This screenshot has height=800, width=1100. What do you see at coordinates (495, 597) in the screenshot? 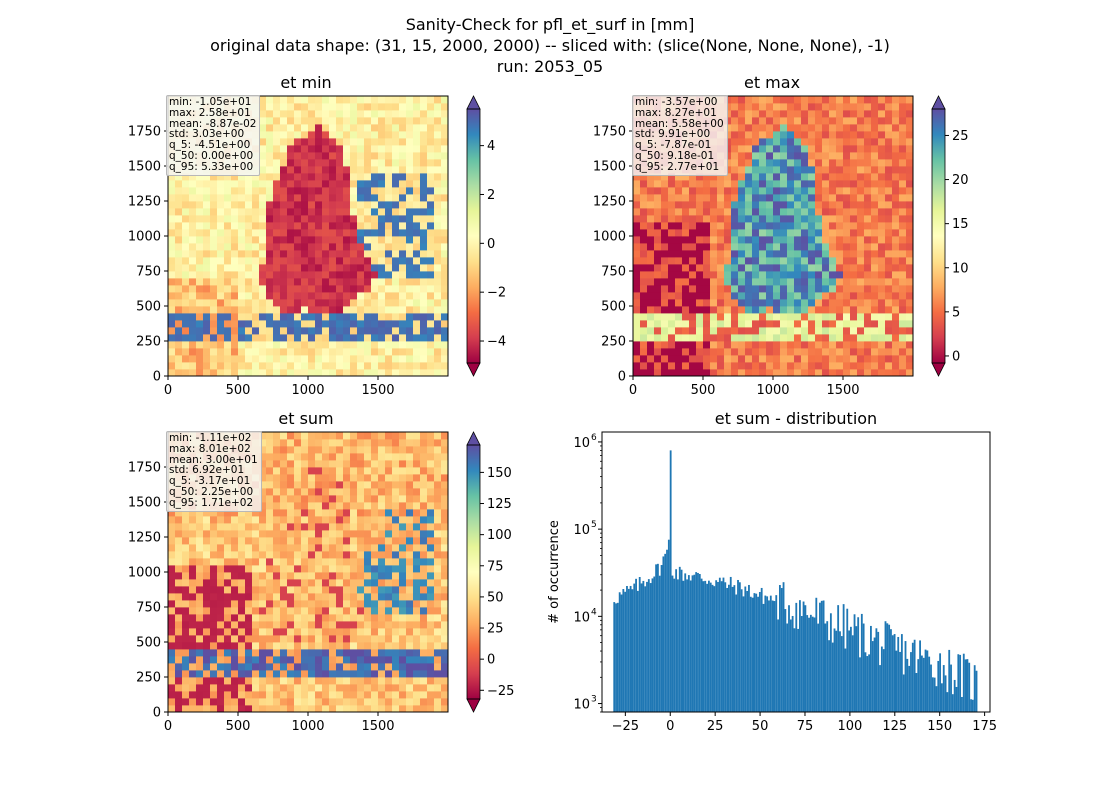
I see `colorbar-tick-label: 50` at bounding box center [495, 597].